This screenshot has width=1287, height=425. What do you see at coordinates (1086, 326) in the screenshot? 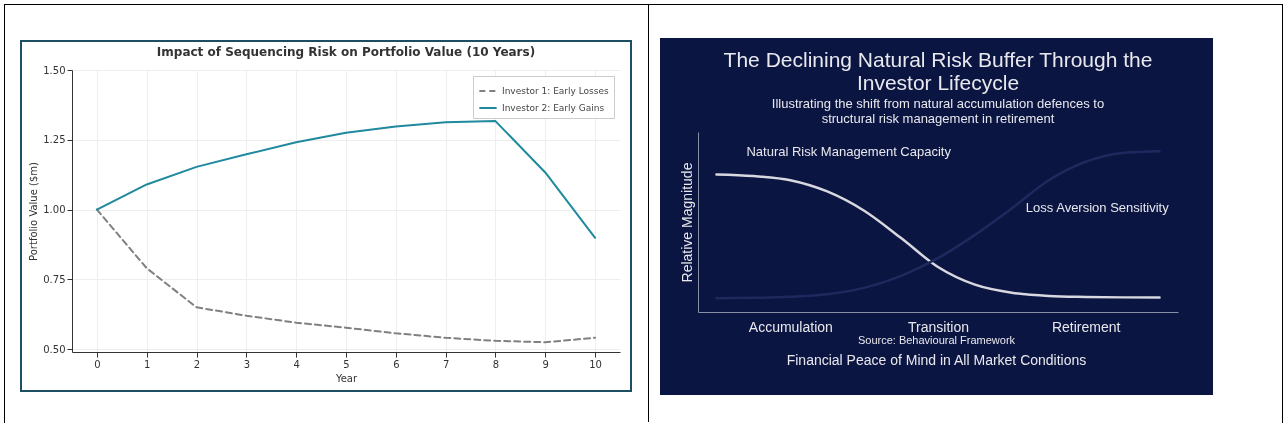
I see `x-tick-label: Retirement` at bounding box center [1086, 326].